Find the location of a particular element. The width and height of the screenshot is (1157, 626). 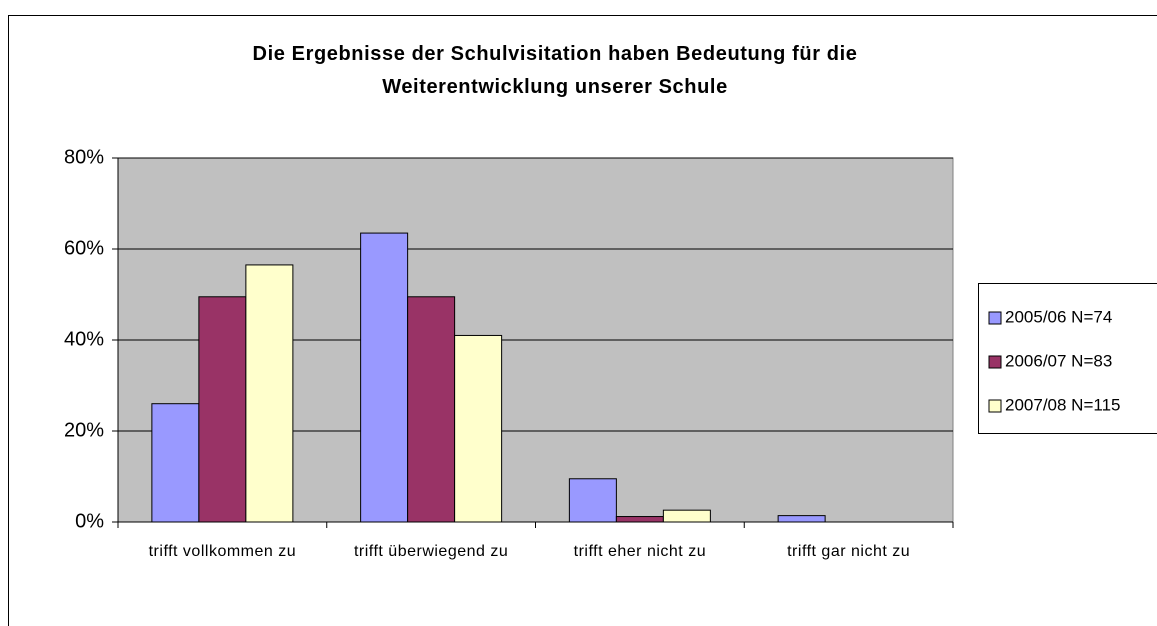

x-tick-label: trifft überwiegend zu is located at coordinates (431, 551).